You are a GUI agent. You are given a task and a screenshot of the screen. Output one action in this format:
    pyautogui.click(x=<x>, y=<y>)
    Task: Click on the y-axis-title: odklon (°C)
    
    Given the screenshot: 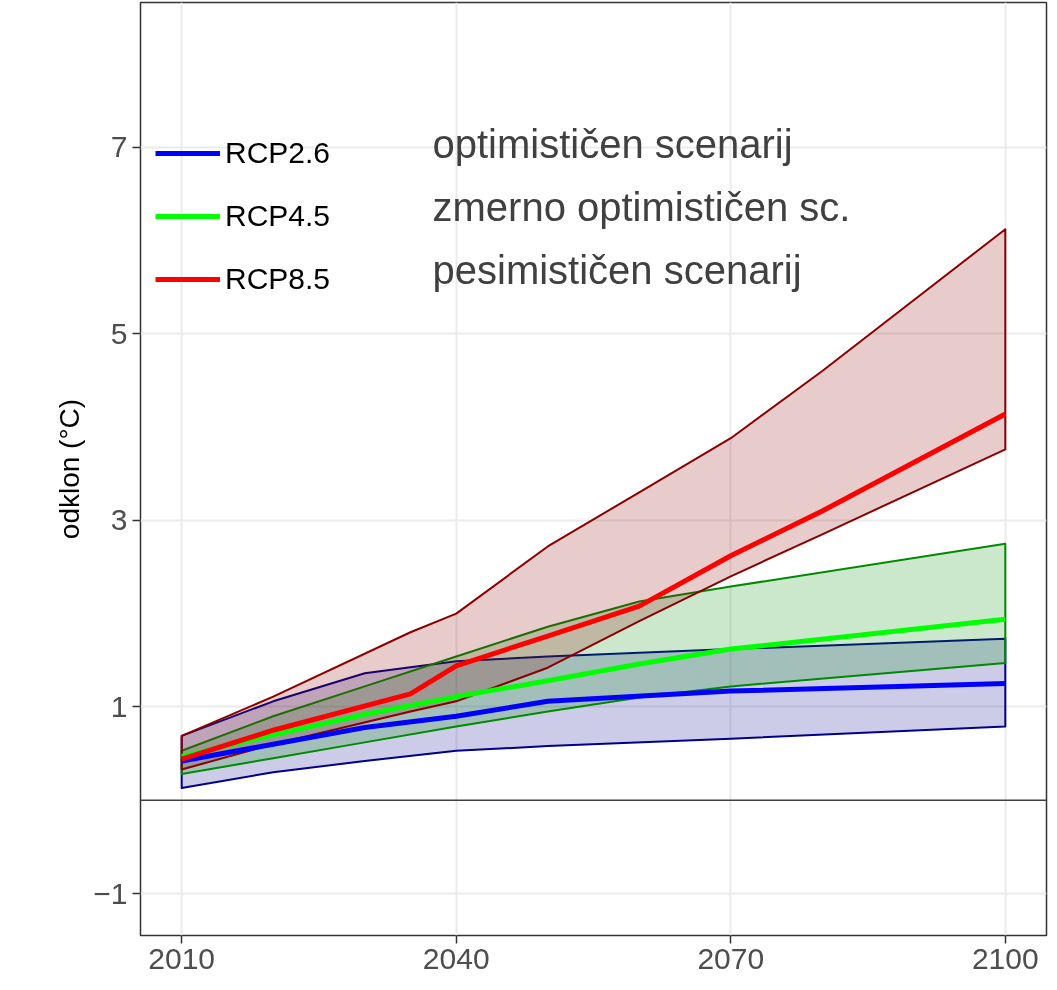 What is the action you would take?
    pyautogui.click(x=70, y=469)
    